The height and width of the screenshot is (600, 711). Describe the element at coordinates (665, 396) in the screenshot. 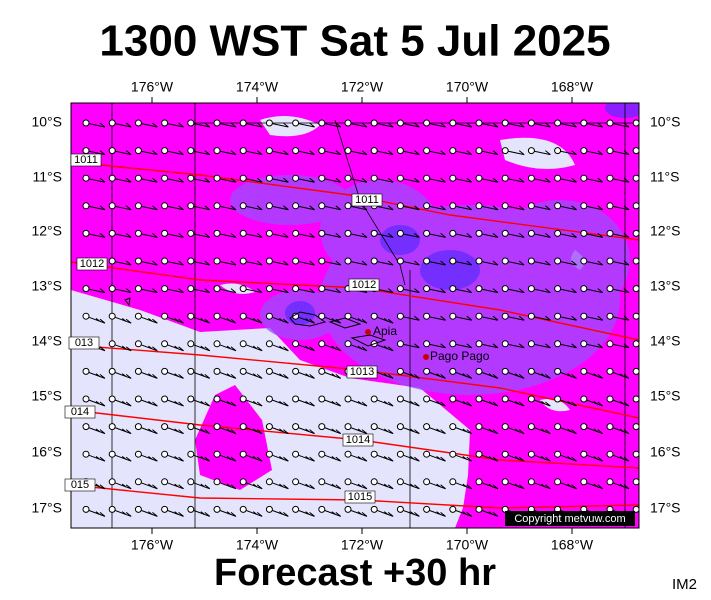

I see `lat-label: 15°S` at that location.